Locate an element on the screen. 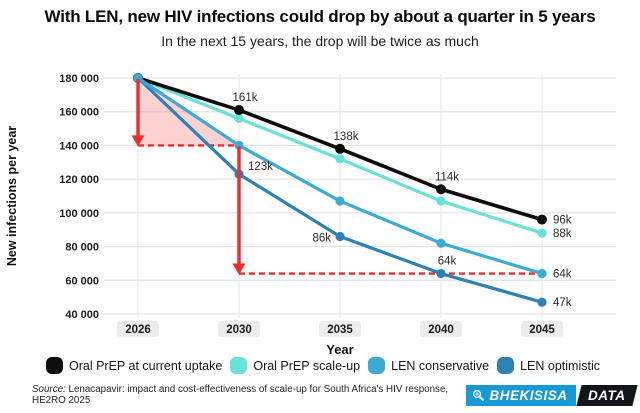  logo-brand-block: BHEKISISA is located at coordinates (521, 395).